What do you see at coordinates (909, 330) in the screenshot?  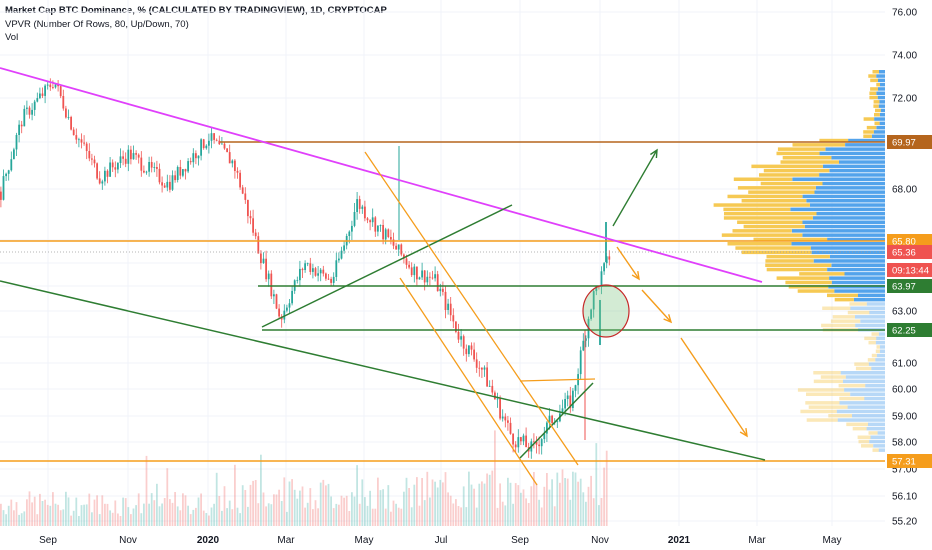 I see `price-tag-bg` at bounding box center [909, 330].